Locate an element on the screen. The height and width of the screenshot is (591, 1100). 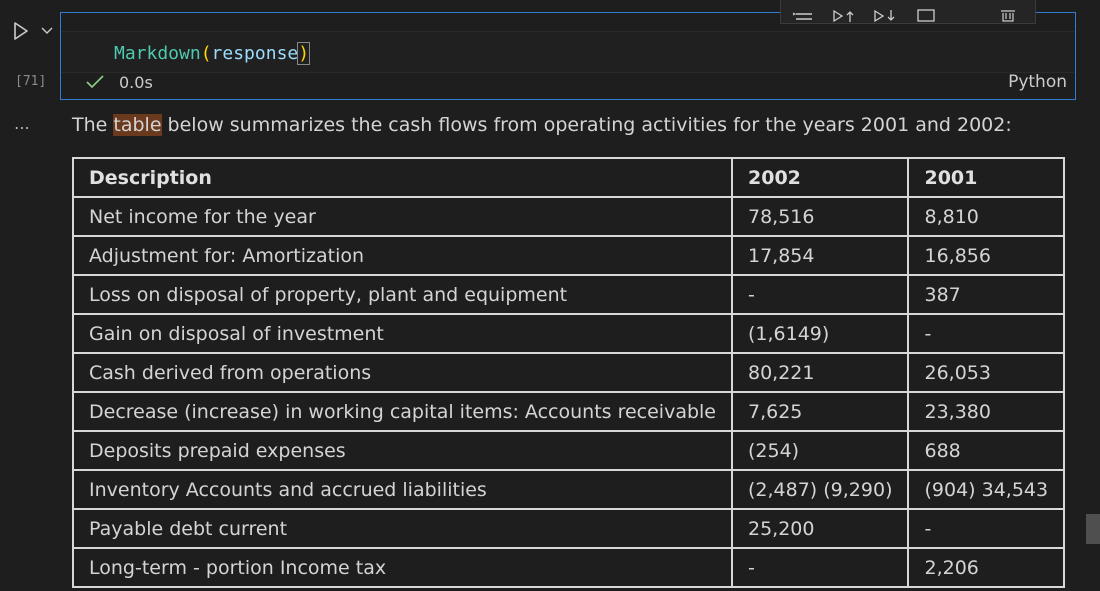
table-row: Long-term - portion Income tax -2,206 is located at coordinates (569, 567).